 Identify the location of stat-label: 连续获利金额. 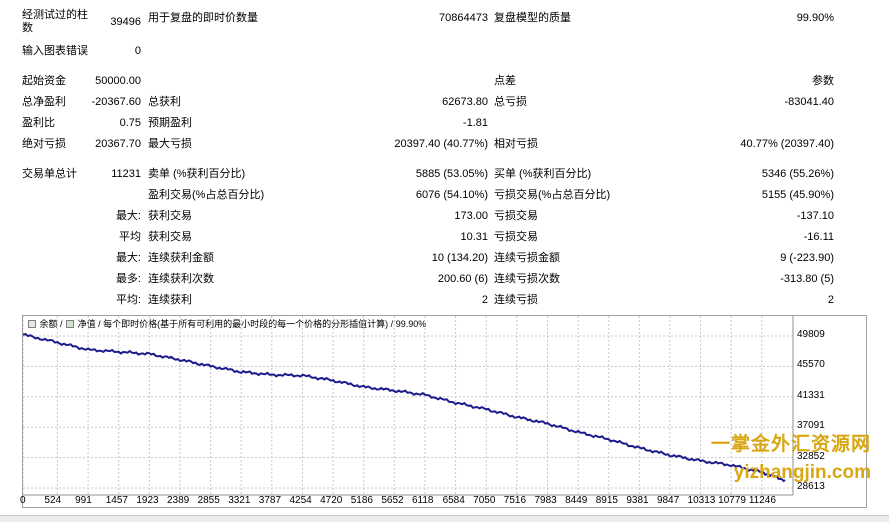
(181, 258).